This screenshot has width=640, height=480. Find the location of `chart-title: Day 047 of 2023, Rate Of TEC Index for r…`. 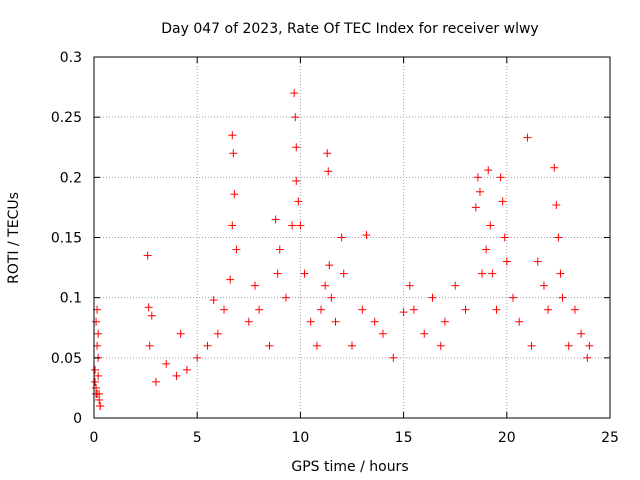

chart-title: Day 047 of 2023, Rate Of TEC Index for r… is located at coordinates (349, 29).